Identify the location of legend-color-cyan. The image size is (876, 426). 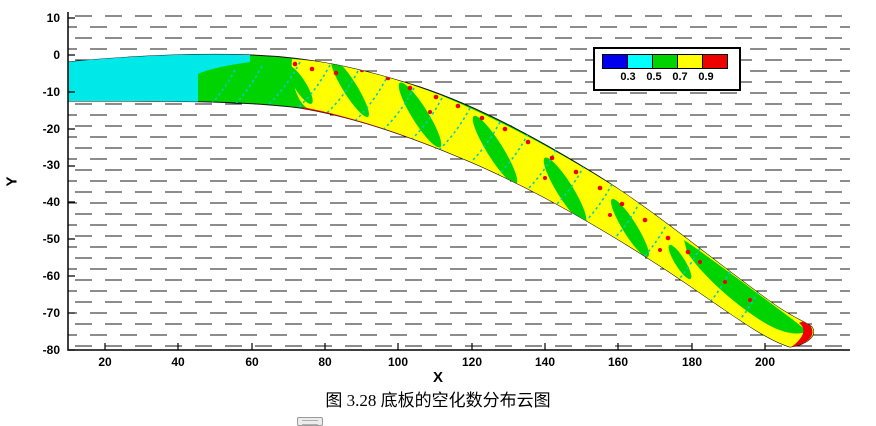
(640, 61).